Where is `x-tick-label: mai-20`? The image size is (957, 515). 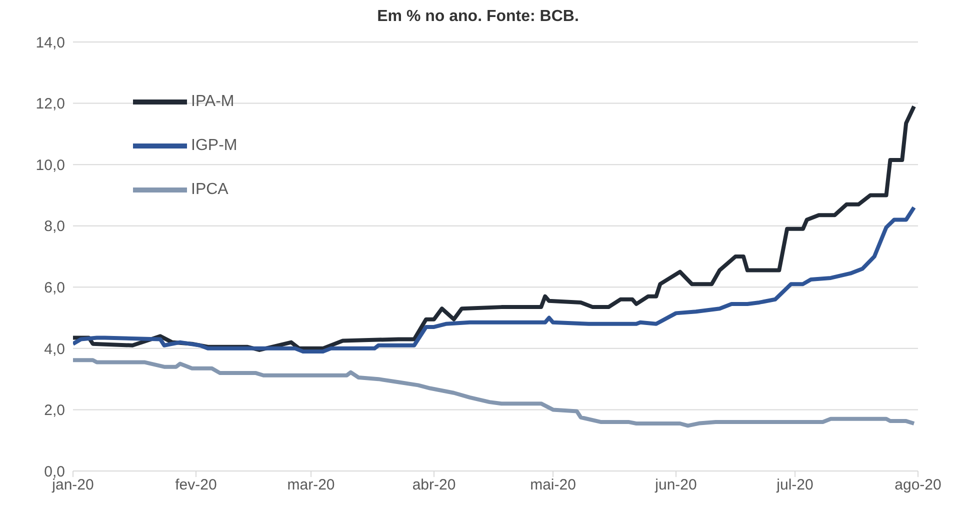 x-tick-label: mai-20 is located at coordinates (553, 485).